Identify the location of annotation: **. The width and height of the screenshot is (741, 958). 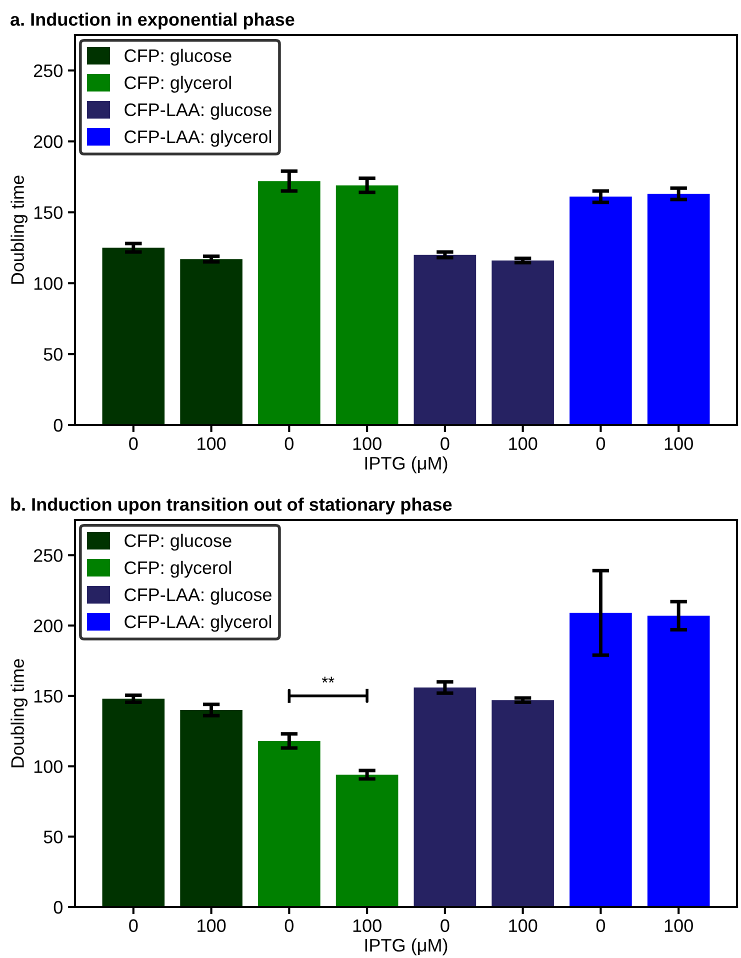
(328, 679).